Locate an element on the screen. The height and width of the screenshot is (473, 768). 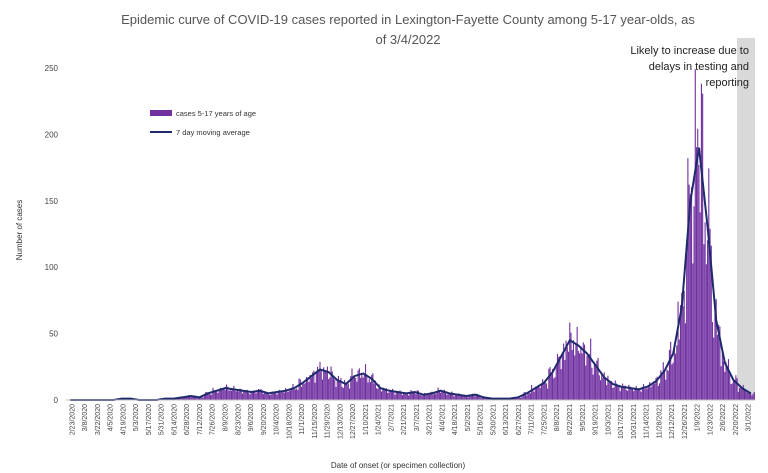
y-axis-ticks: 0 50 100 150 200 250 is located at coordinates (52, 234).